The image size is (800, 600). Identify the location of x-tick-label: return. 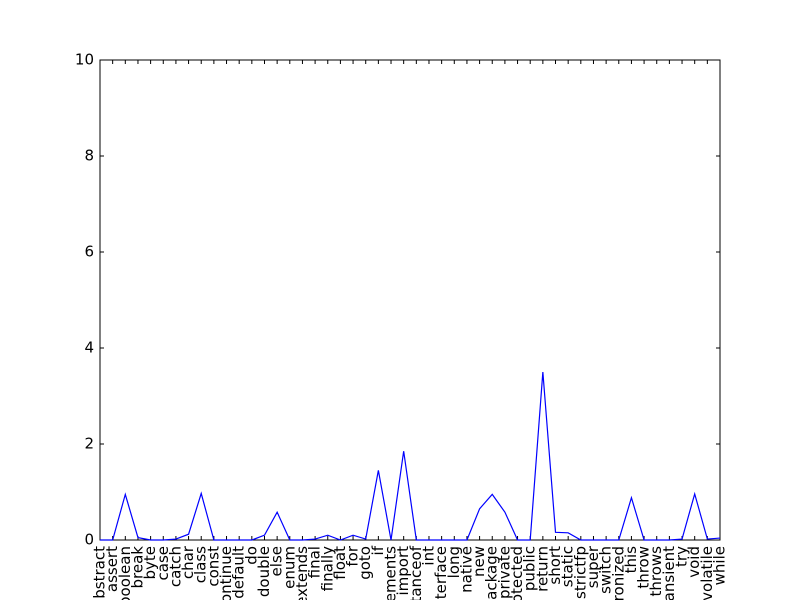
(542, 569).